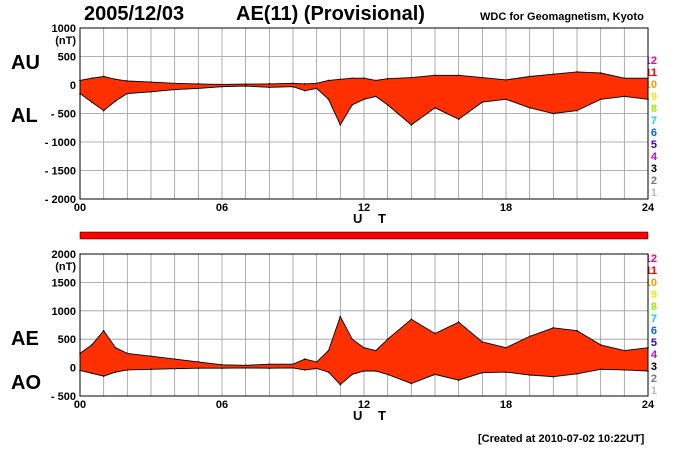 The image size is (700, 450). I want to click on au-label: AU, so click(25, 63).